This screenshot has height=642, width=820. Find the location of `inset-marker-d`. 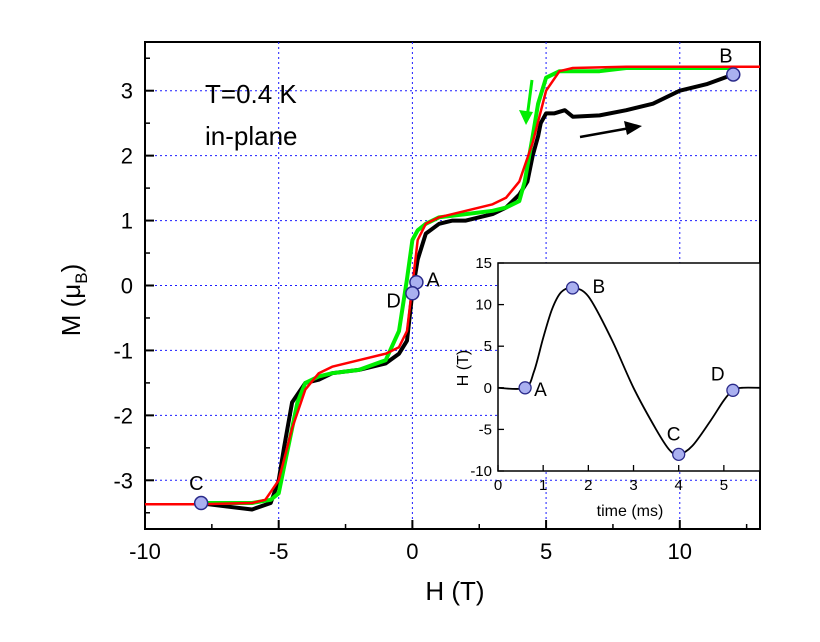

inset-marker-d is located at coordinates (733, 390).